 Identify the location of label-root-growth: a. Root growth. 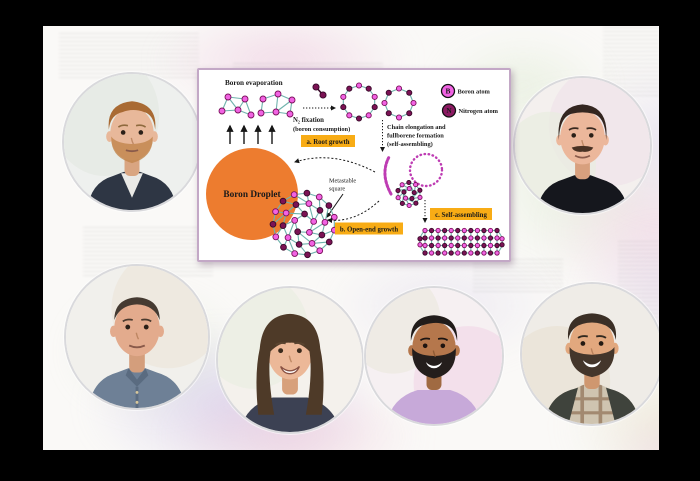
(327, 142).